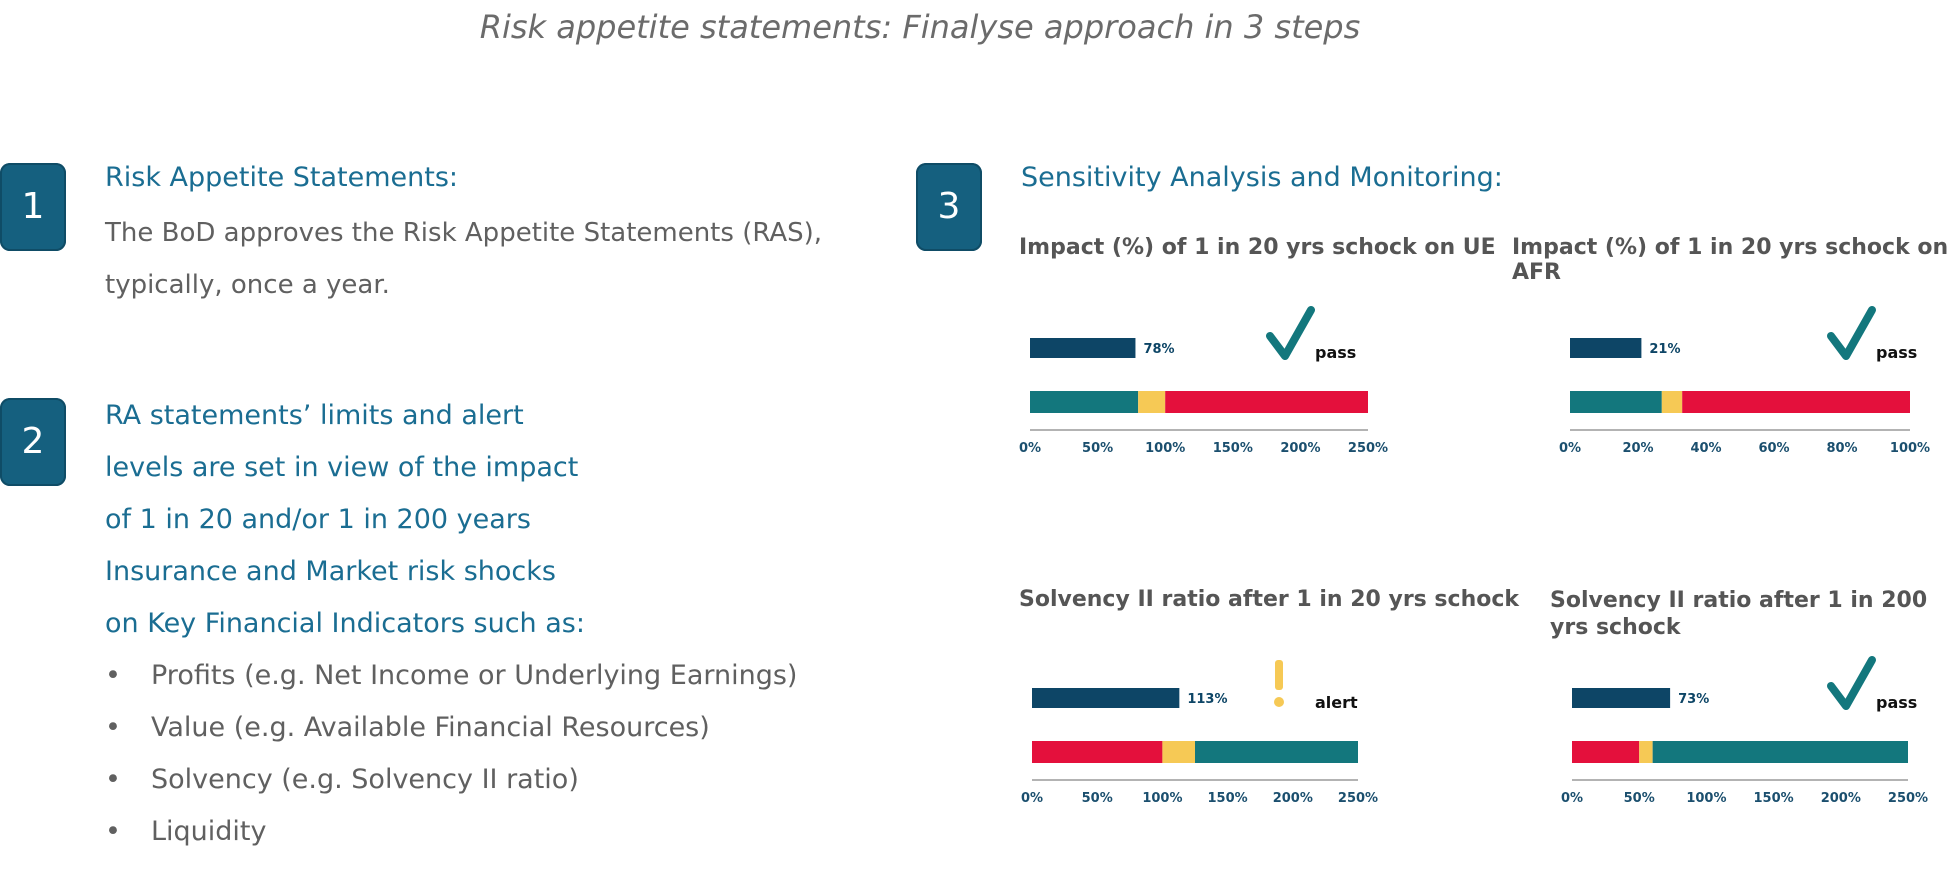  What do you see at coordinates (314, 415) in the screenshot?
I see `step-2-line: RA statements’ limits and alert` at bounding box center [314, 415].